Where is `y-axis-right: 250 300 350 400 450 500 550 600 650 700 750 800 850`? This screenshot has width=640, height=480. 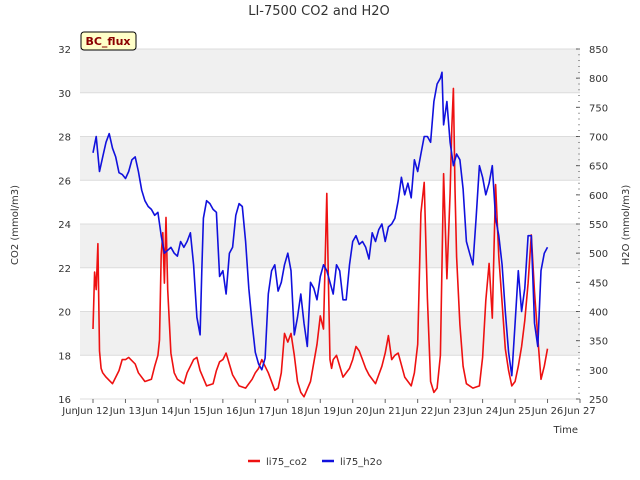 y-axis-right: 250 300 350 400 450 500 550 600 650 700 750 800 850 is located at coordinates (592, 225).